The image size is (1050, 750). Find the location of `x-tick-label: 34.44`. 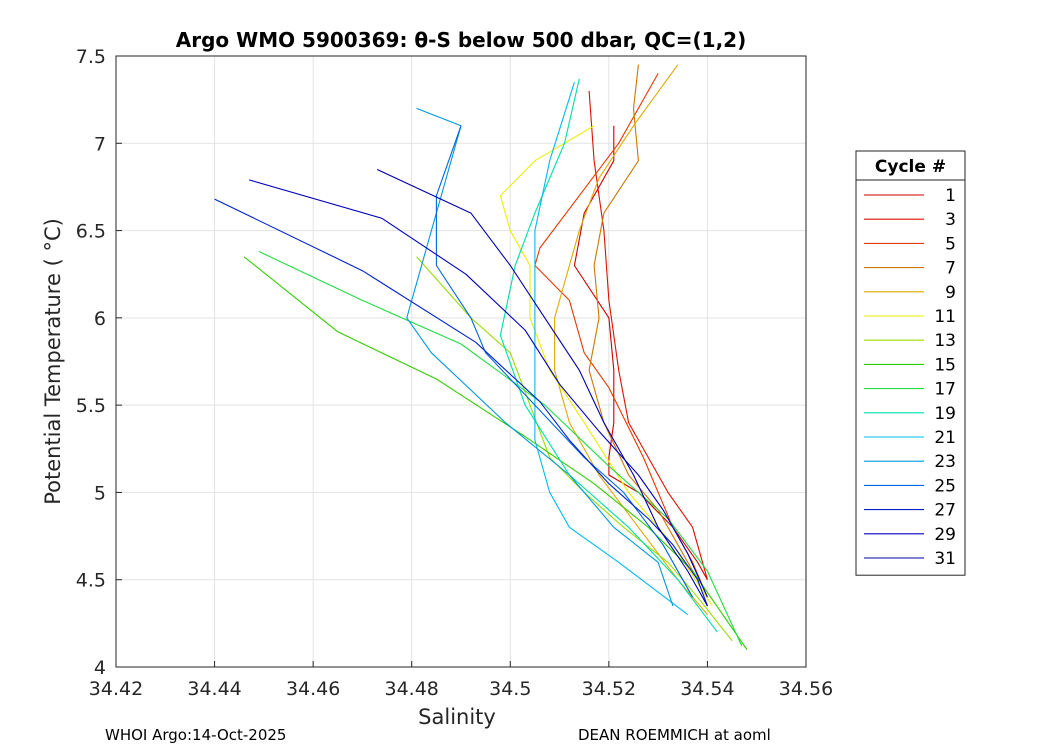

x-tick-label: 34.44 is located at coordinates (214, 689).